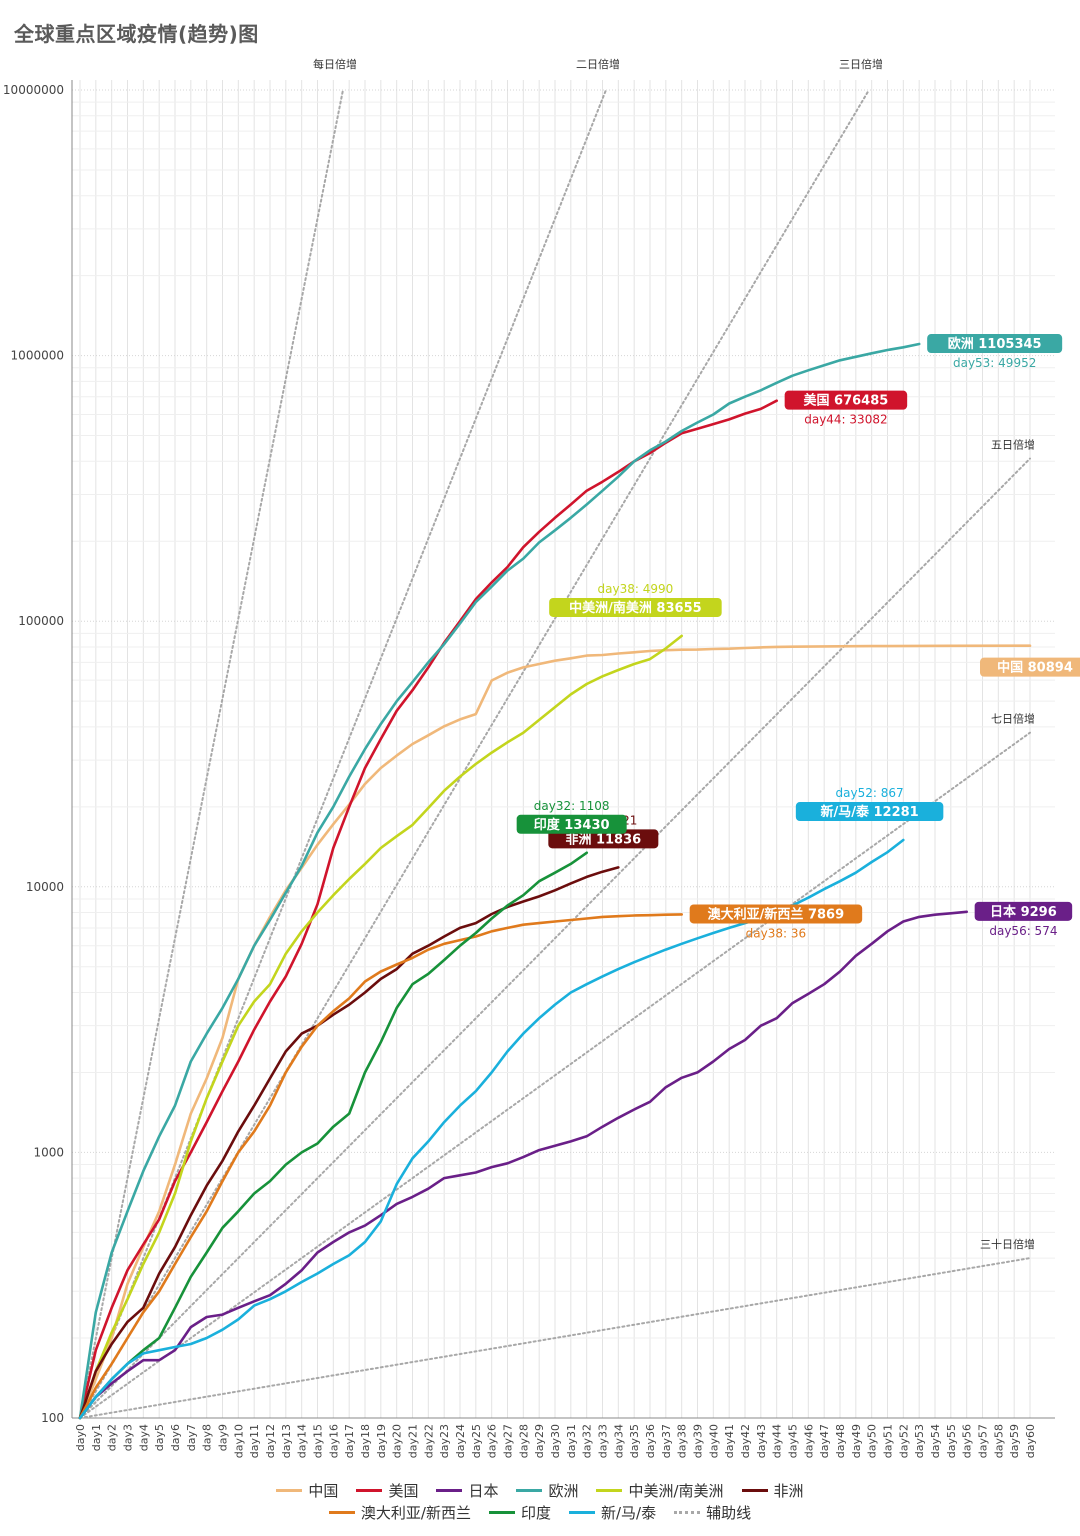 The image size is (1080, 1536). Describe the element at coordinates (37, 356) in the screenshot. I see `y-tick-label: 1000000` at that location.